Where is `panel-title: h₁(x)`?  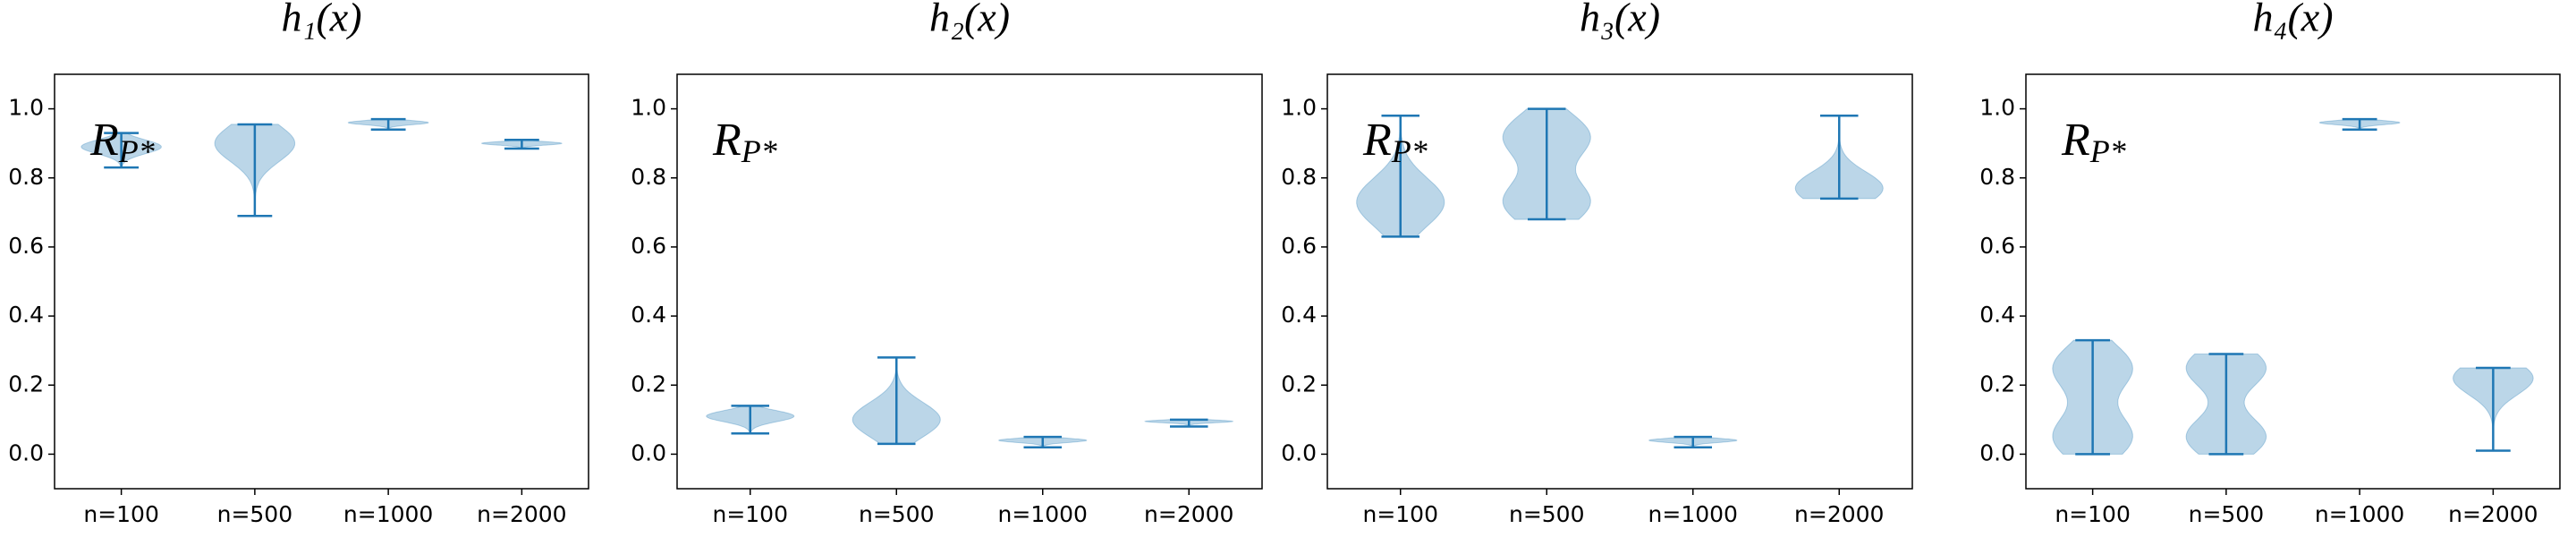
panel-title: h₁(x) is located at coordinates (321, 20).